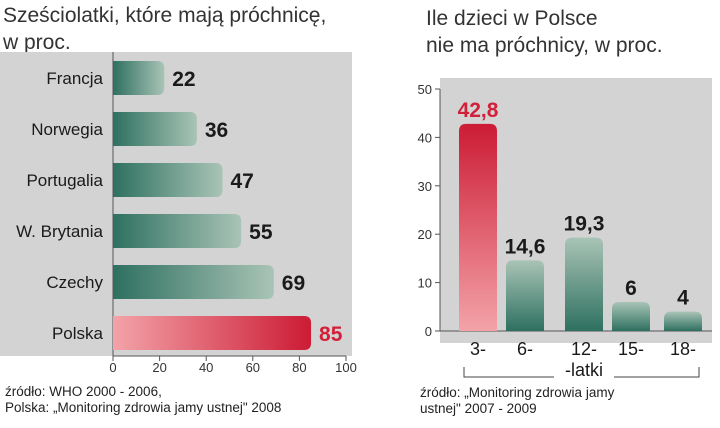 This screenshot has width=720, height=428. Describe the element at coordinates (293, 283) in the screenshot. I see `left-value-label: 69` at that location.